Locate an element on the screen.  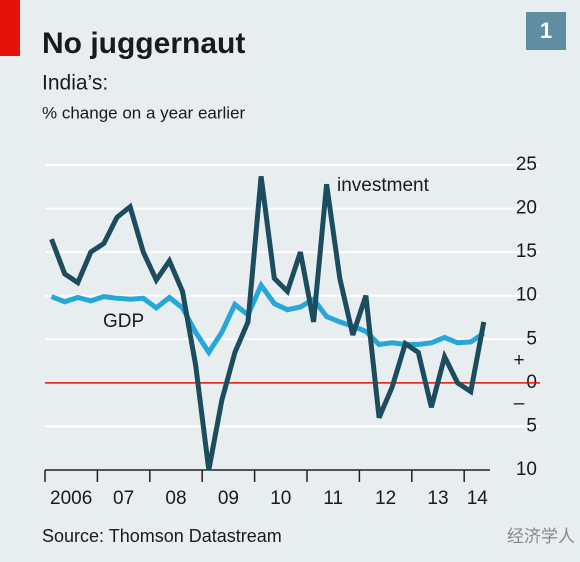
x-tick-label: 14 is located at coordinates (478, 498).